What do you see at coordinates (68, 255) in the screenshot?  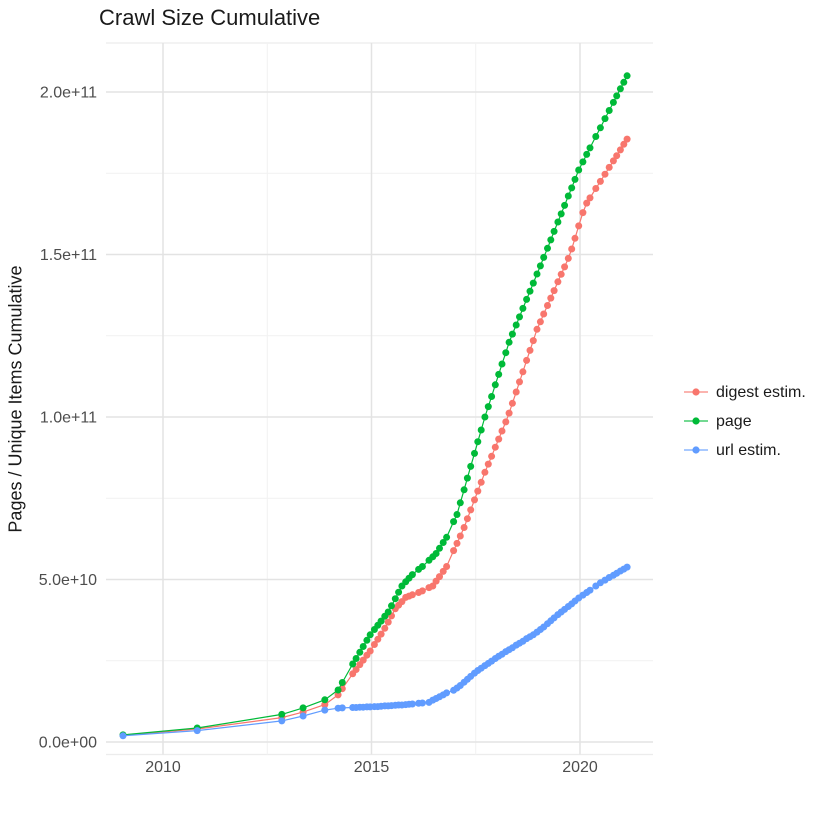 I see `y-tick-label: 1.5e+11` at bounding box center [68, 255].